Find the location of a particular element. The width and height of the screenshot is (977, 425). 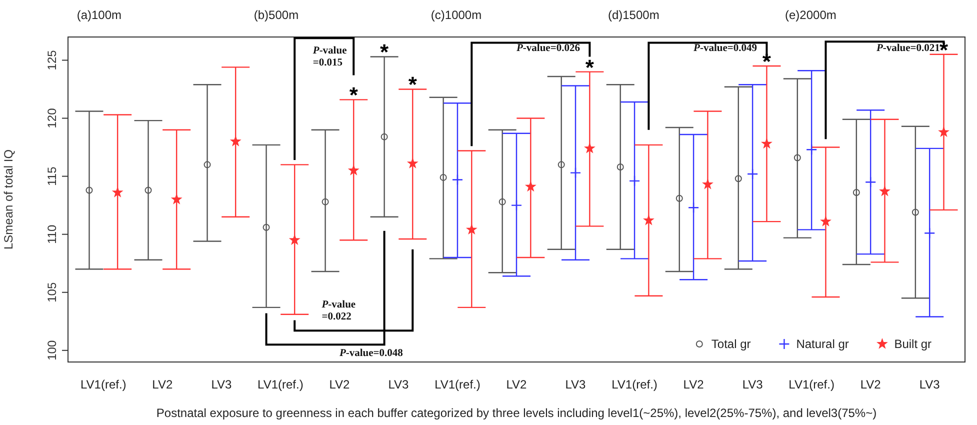

annotation: P-value=0.022 is located at coordinates (339, 310).